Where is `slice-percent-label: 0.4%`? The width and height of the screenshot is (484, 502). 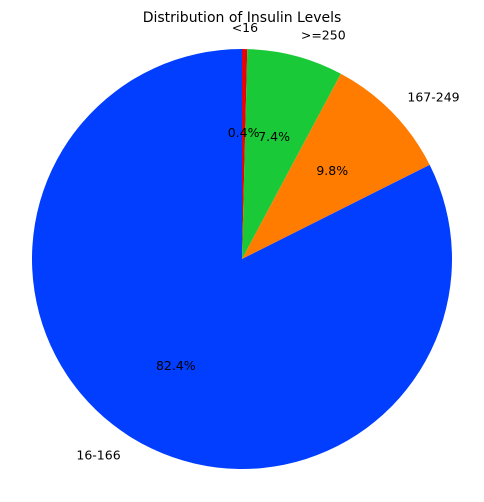 slice-percent-label: 0.4% is located at coordinates (244, 132).